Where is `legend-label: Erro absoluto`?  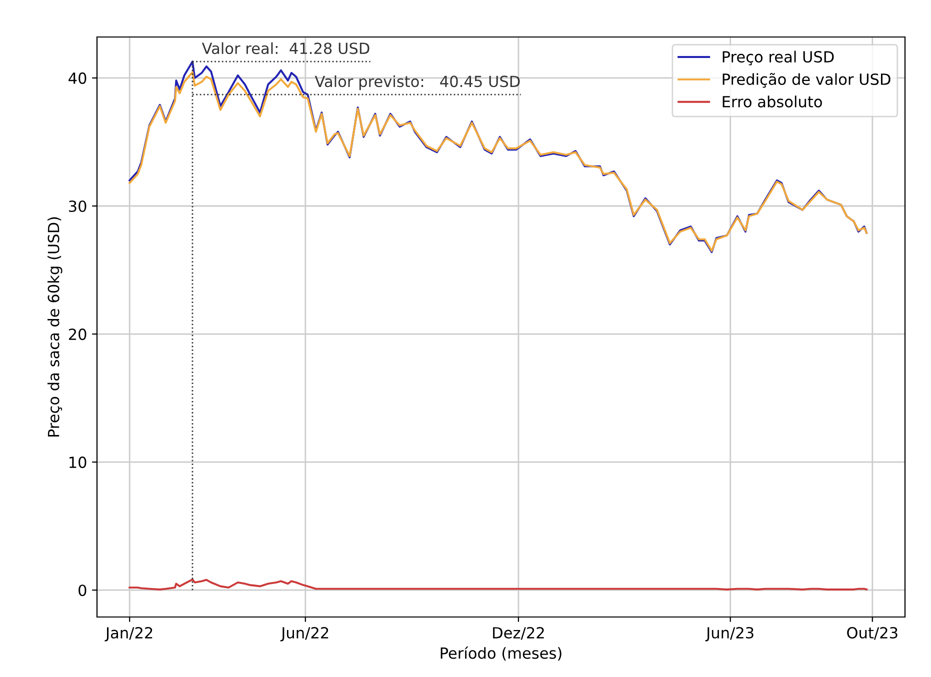 legend-label: Erro absoluto is located at coordinates (772, 102).